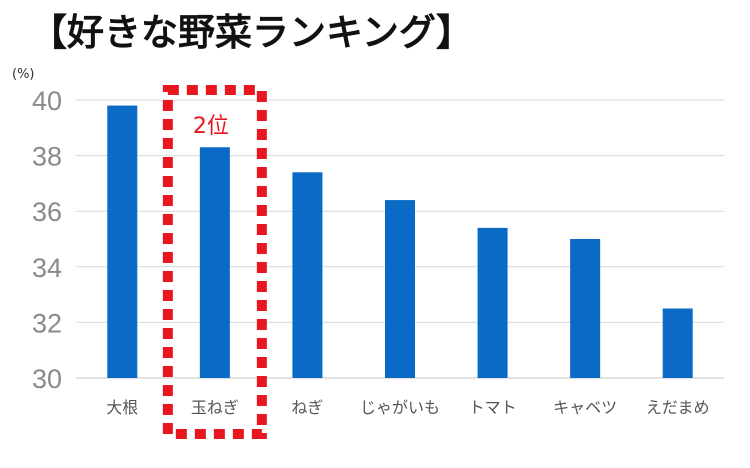  What do you see at coordinates (307, 407) in the screenshot?
I see `category-label: ねぎ` at bounding box center [307, 407].